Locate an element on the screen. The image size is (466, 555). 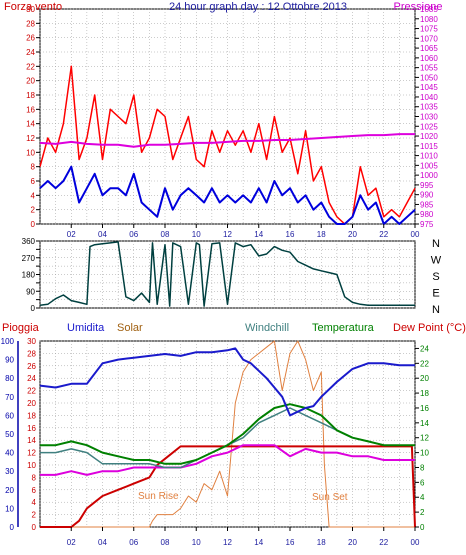
y-tick-label-right: 1030 is located at coordinates (429, 117).